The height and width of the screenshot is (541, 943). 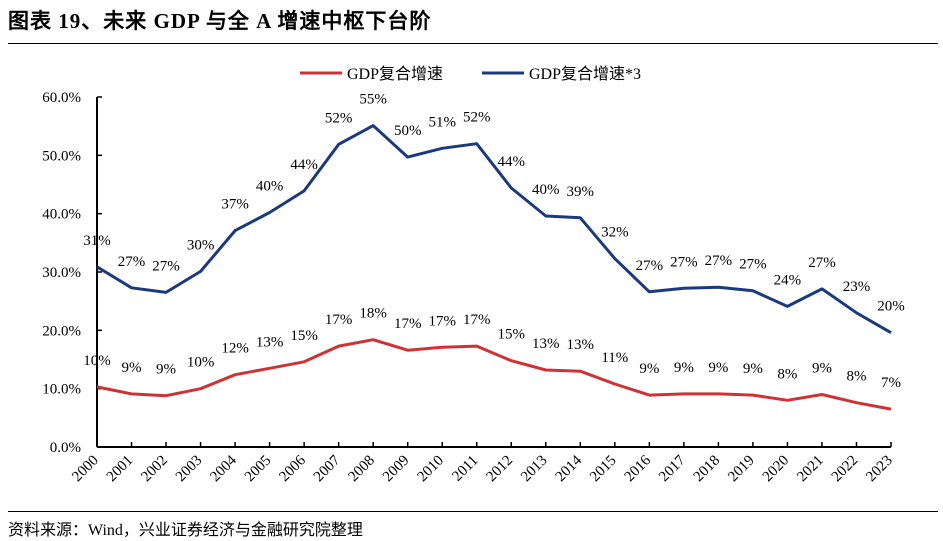 I want to click on y-tick-label: 60.0%, so click(x=61, y=98).